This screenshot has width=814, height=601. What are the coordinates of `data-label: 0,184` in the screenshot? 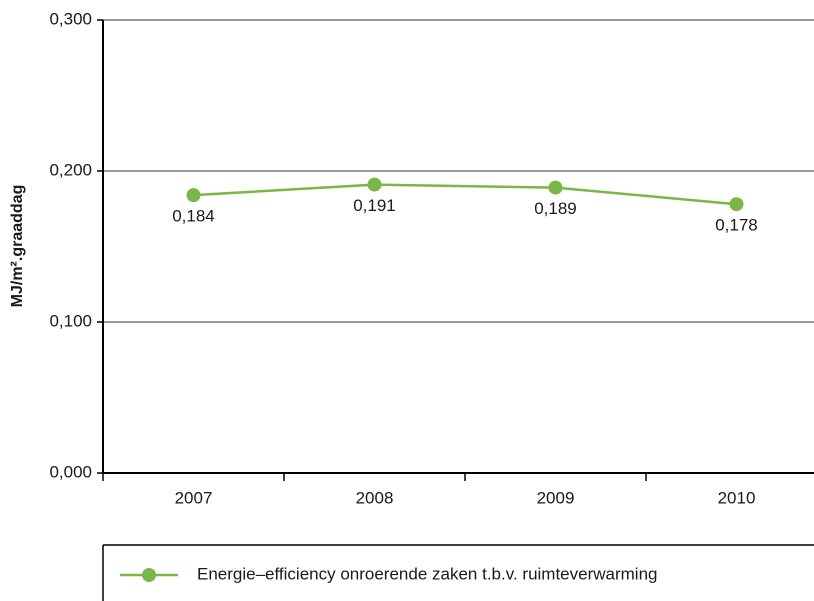 It's located at (193, 216).